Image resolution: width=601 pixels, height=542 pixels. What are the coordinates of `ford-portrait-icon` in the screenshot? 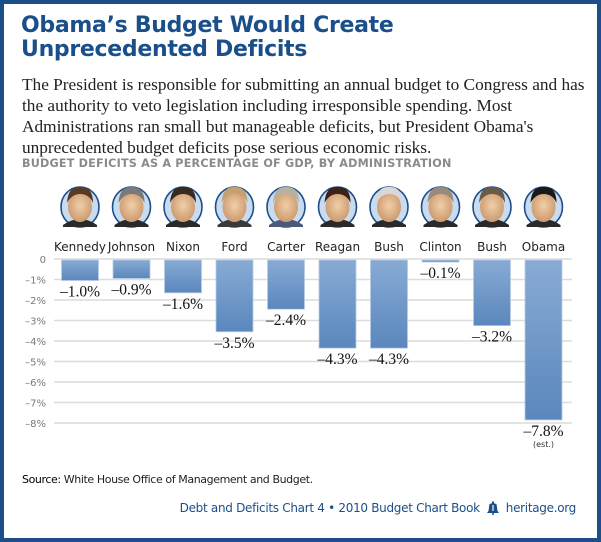 It's located at (234, 207).